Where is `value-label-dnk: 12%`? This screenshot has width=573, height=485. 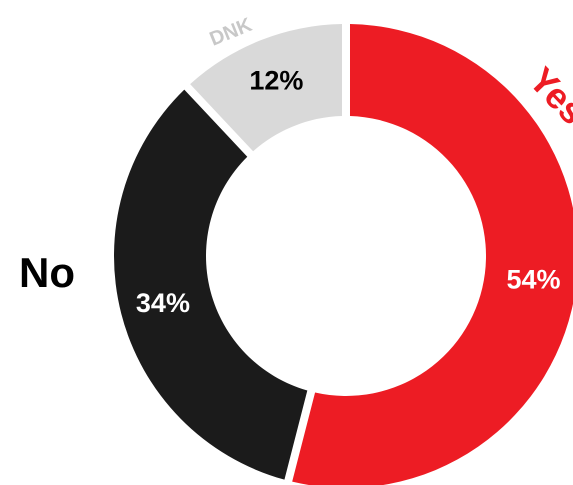
value-label-dnk: 12% is located at coordinates (276, 80).